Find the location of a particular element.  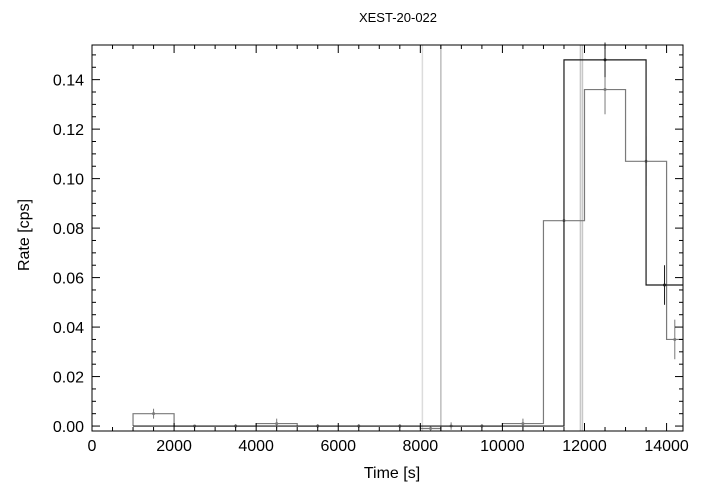

y-tick-label-5: 0.10 is located at coordinates (68, 180).